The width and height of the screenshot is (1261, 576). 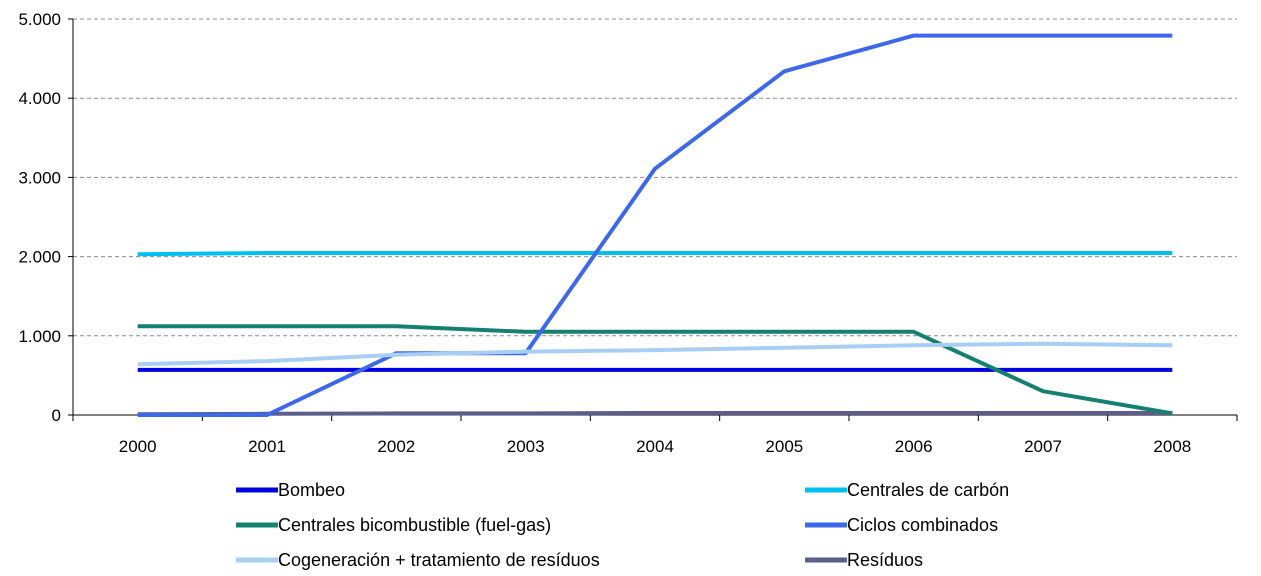 What do you see at coordinates (396, 446) in the screenshot?
I see `x-tick-label-2002: 2002` at bounding box center [396, 446].